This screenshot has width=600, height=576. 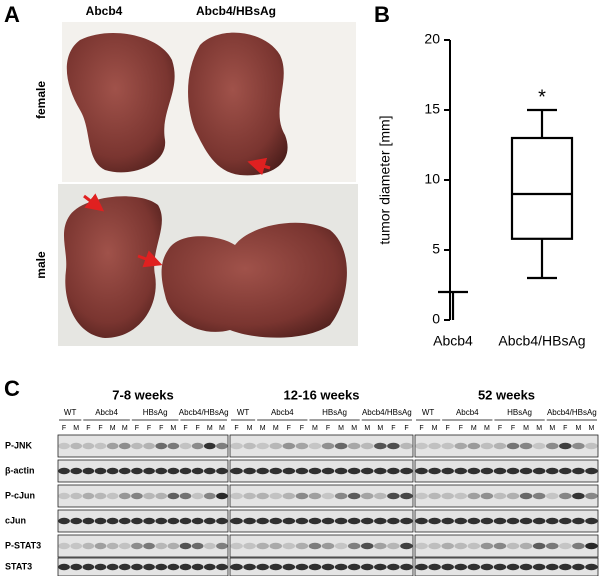 I want to click on y-tick-label: 20, so click(x=432, y=39).